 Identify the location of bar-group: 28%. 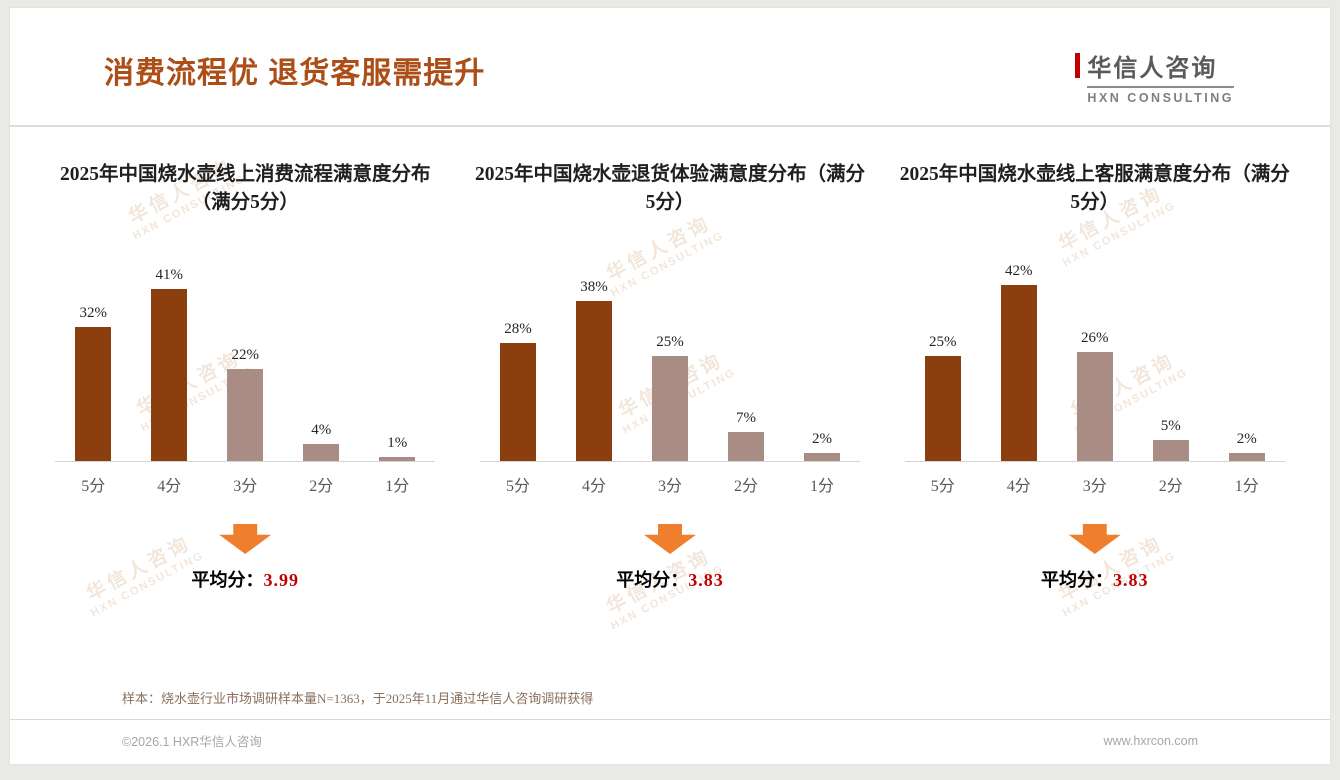
(518, 391).